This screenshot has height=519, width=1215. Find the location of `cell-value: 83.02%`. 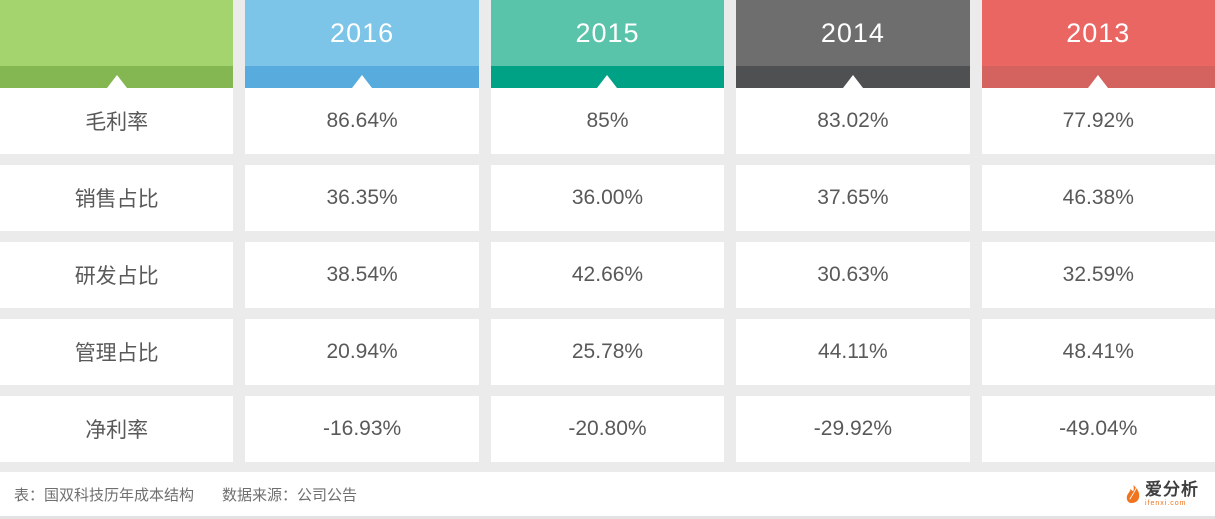

cell-value: 83.02% is located at coordinates (853, 121).